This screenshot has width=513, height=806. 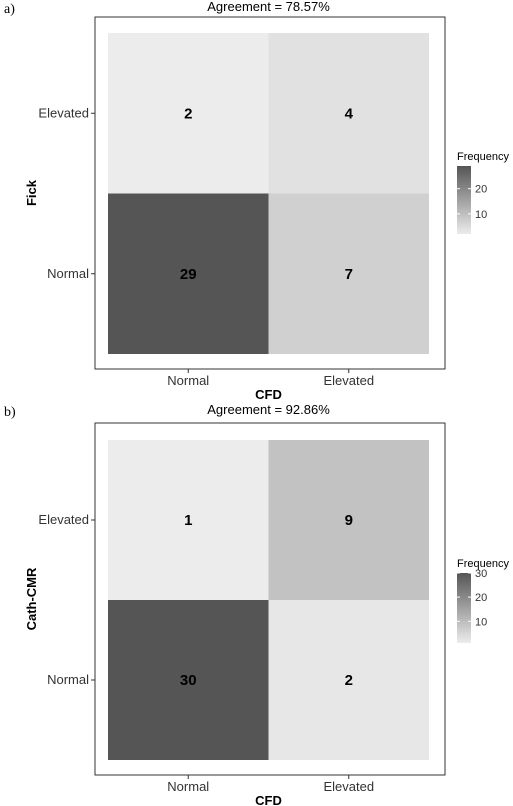 What do you see at coordinates (9, 9) in the screenshot?
I see `panel-label: a)` at bounding box center [9, 9].